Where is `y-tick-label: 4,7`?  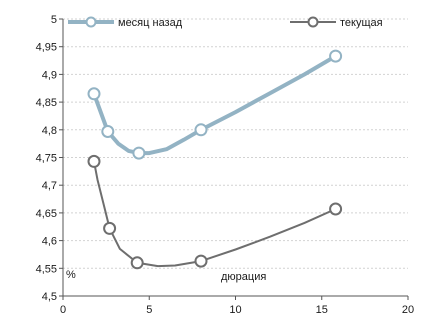
y-tick-label: 4,7 is located at coordinates (49, 186).